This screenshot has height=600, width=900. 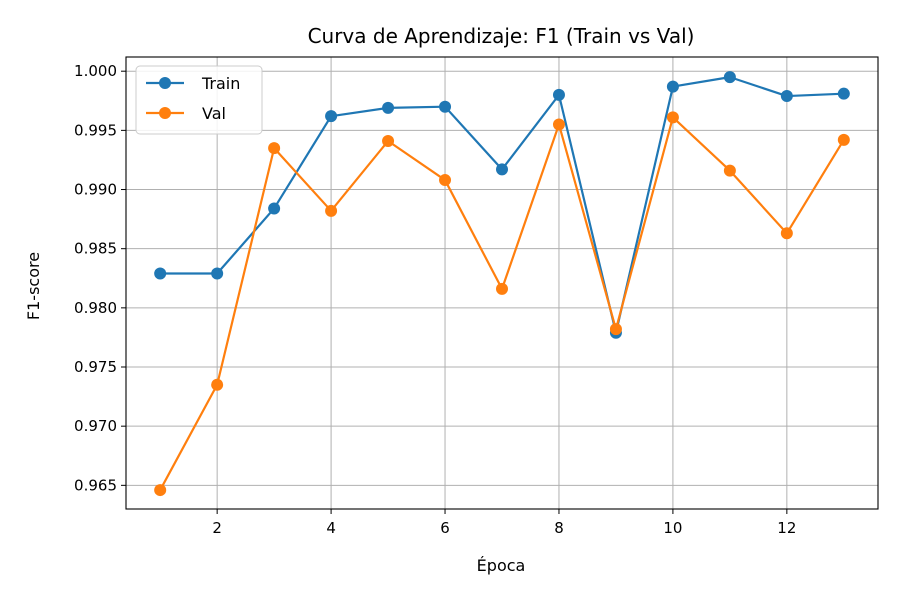 What do you see at coordinates (33, 286) in the screenshot?
I see `y-axis-title: F1-score` at bounding box center [33, 286].